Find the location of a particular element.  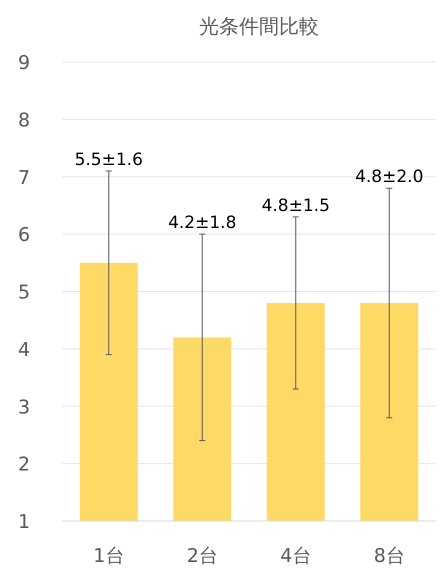

x-tick-label: 1台 is located at coordinates (108, 556).